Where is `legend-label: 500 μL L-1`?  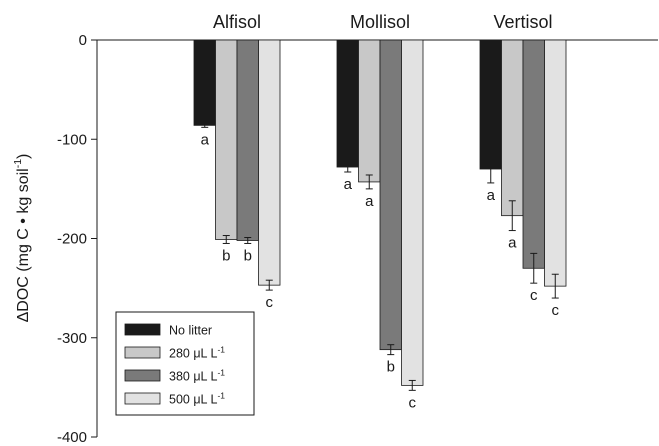
legend-label: 500 μL L-1 is located at coordinates (197, 399).